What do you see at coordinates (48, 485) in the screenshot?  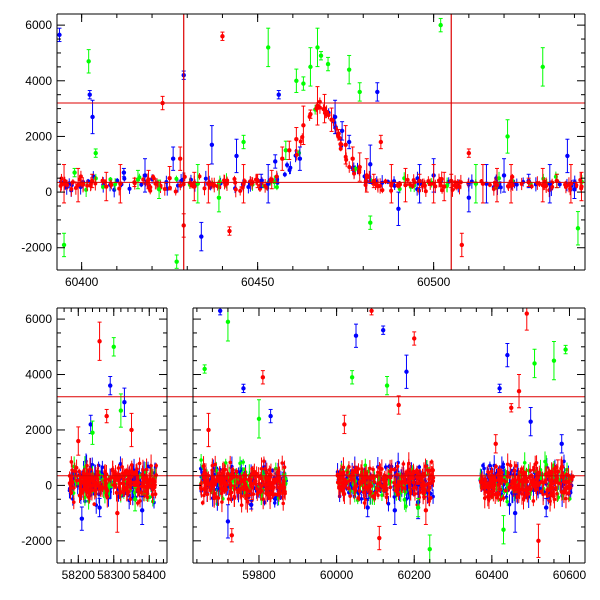 I see `y-tick-label: 0` at bounding box center [48, 485].